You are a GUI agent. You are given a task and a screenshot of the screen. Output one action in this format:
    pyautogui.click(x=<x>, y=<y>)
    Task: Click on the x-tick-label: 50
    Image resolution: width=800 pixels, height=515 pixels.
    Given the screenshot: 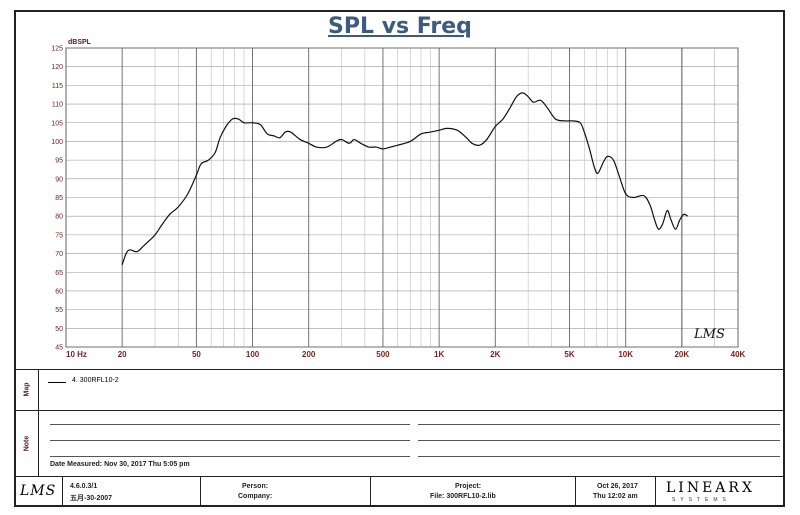 What is the action you would take?
    pyautogui.click(x=196, y=354)
    